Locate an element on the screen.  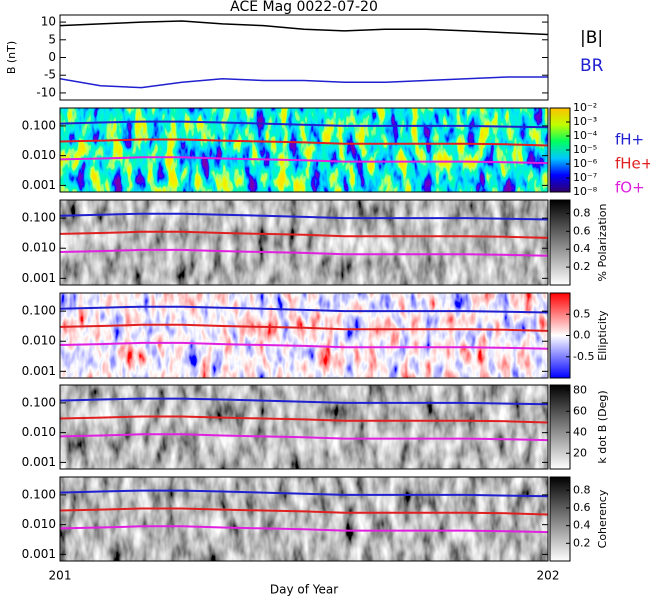
colorbar-tick-label: 10⁻⁵ is located at coordinates (585, 149).